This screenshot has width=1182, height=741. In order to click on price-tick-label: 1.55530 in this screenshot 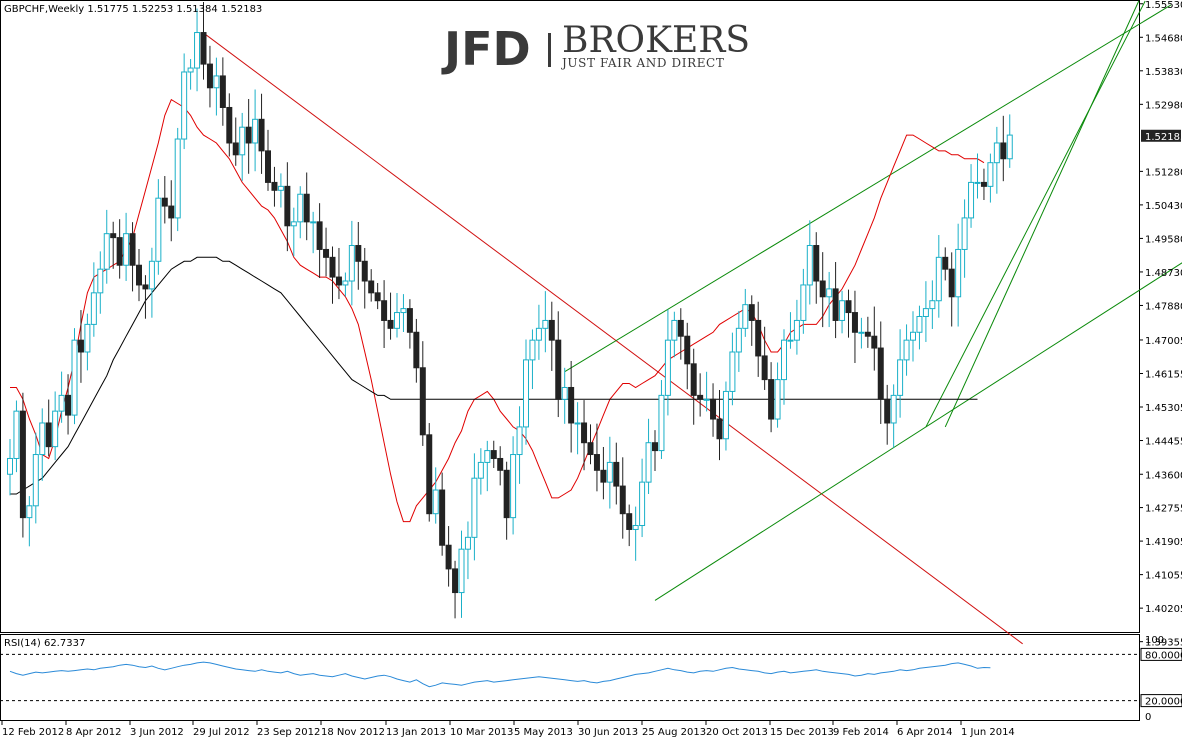, I will do `click(1163, 5)`.